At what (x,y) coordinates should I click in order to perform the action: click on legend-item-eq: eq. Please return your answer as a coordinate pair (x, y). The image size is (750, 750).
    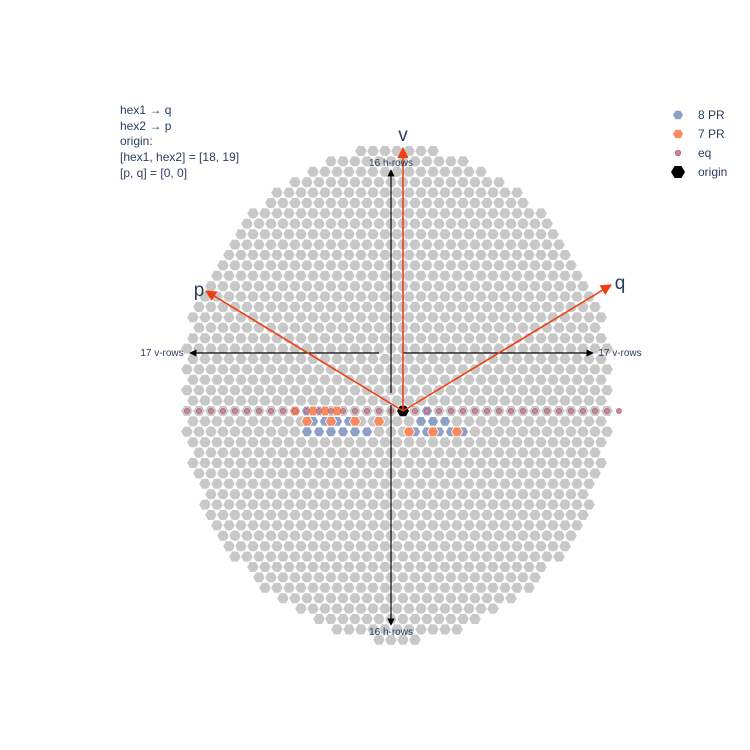
    Looking at the image, I should click on (692, 153).